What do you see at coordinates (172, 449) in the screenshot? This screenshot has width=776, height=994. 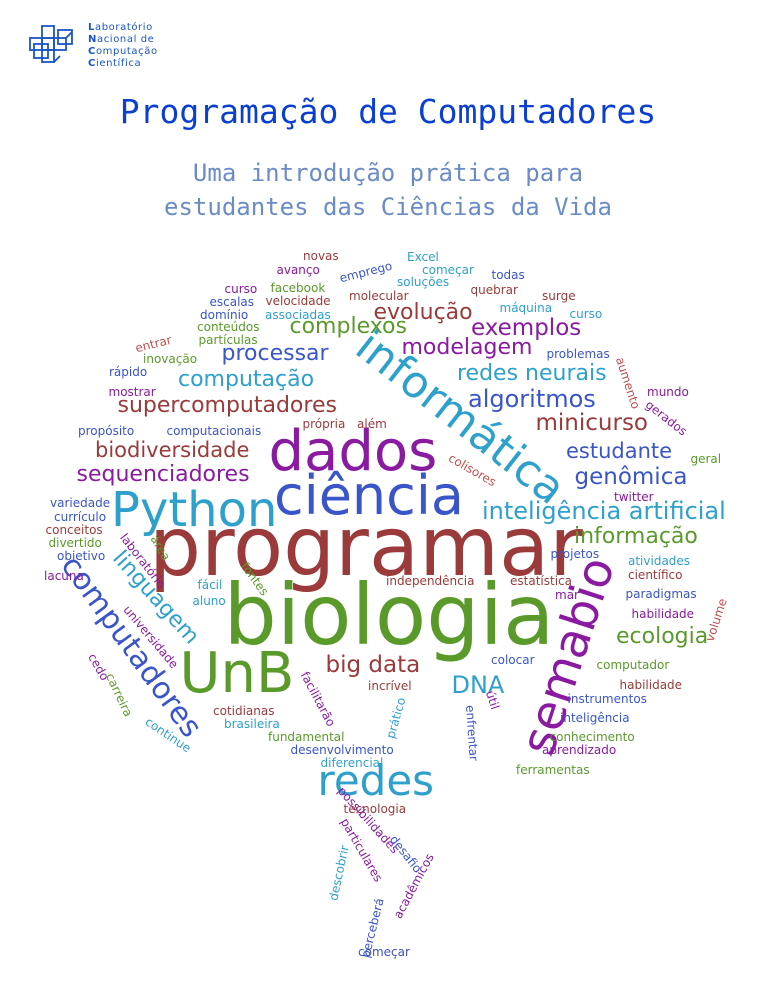 I see `word-cloud-word: biodiversidade` at bounding box center [172, 449].